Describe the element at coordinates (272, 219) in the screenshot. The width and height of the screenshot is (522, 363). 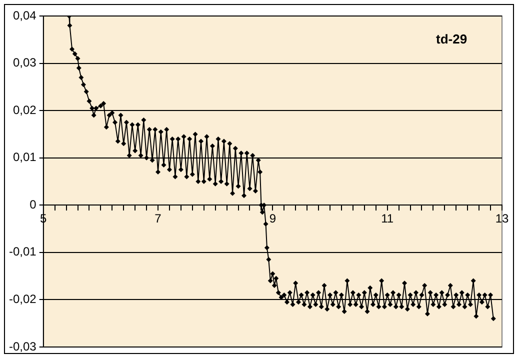
I see `x-tick-label: 9` at that location.